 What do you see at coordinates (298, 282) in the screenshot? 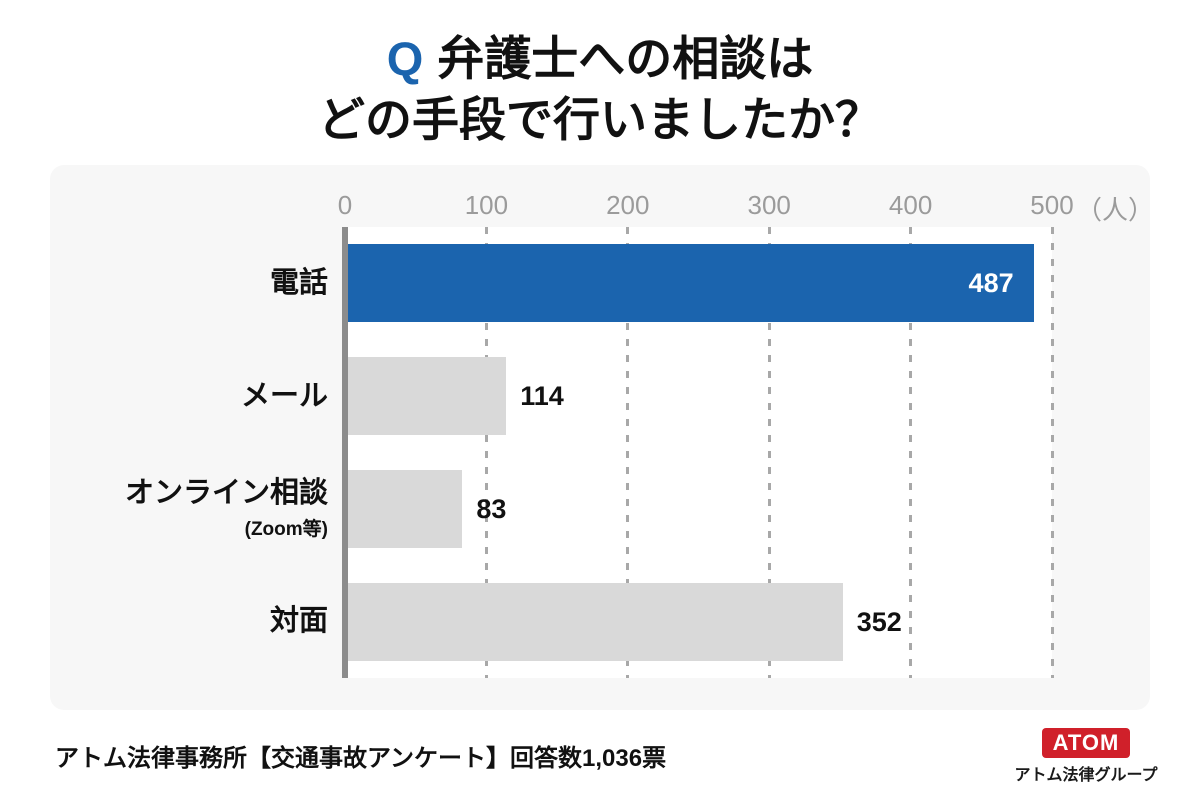
I see `category-label-text: 電話` at bounding box center [298, 282].